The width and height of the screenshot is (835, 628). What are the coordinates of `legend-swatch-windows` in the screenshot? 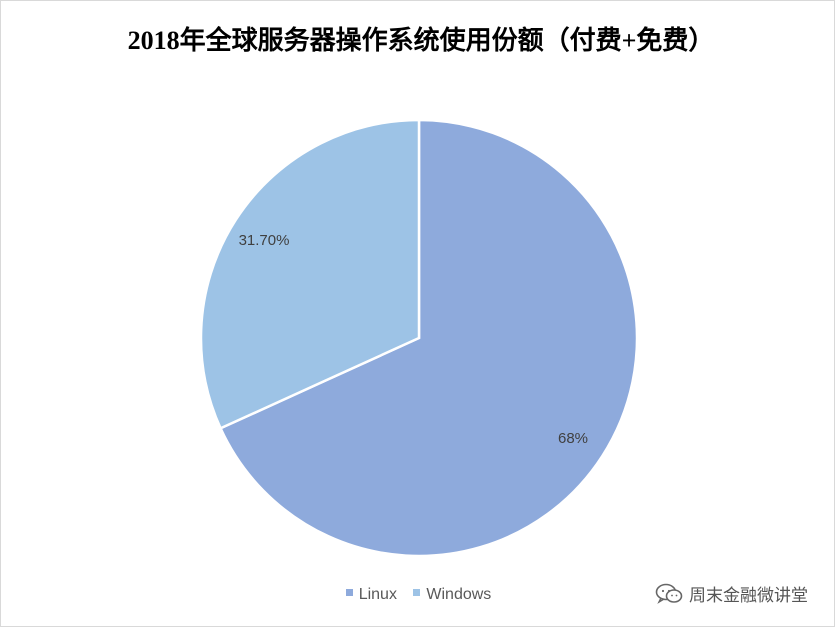 It's located at (417, 593).